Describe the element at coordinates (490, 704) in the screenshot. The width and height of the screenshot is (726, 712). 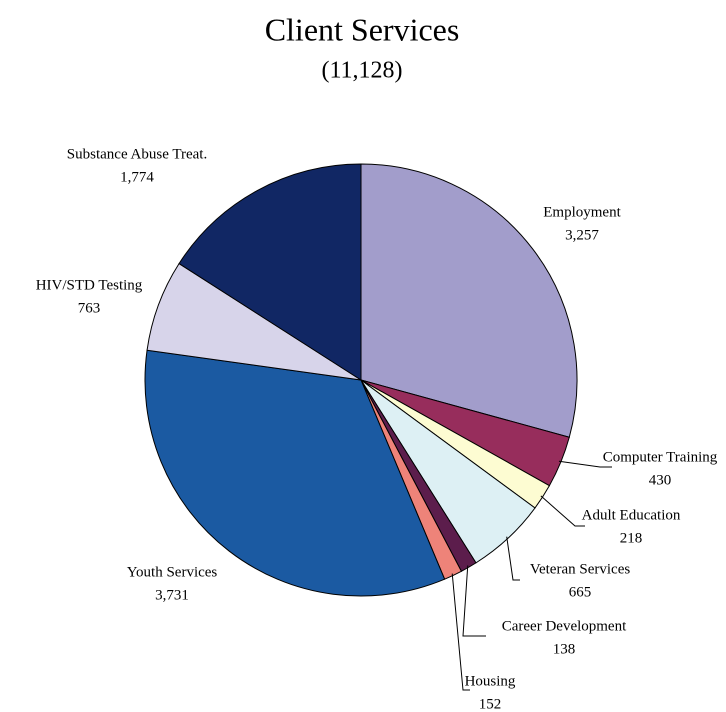
I see `slice-value: 152` at that location.